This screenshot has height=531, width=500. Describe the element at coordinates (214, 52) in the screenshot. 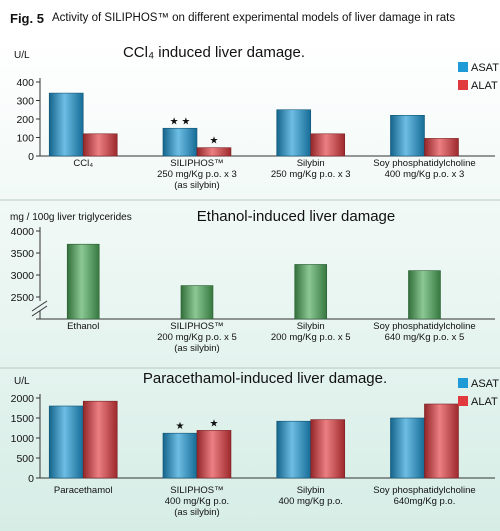

I see `ccl4-title: CCl₄ induced liver damage.` at that location.